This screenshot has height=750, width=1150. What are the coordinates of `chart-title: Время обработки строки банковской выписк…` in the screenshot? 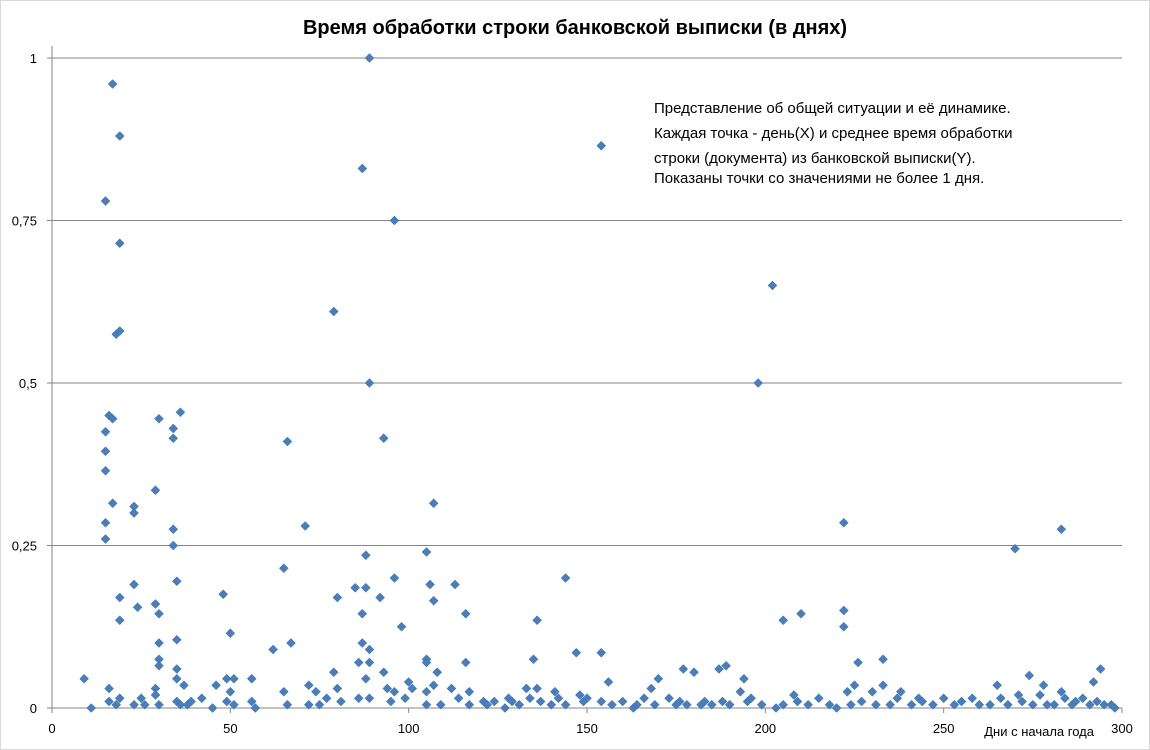 It's located at (575, 28).